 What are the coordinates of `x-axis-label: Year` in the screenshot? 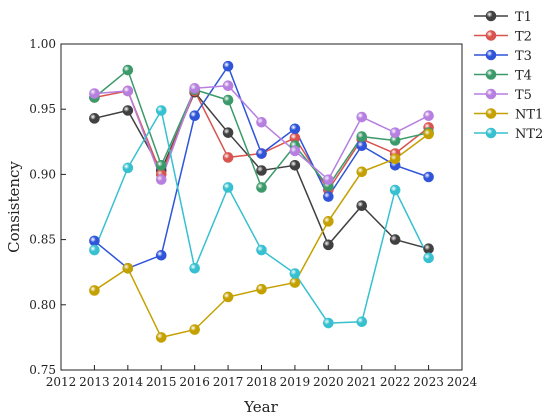 It's located at (260, 407).